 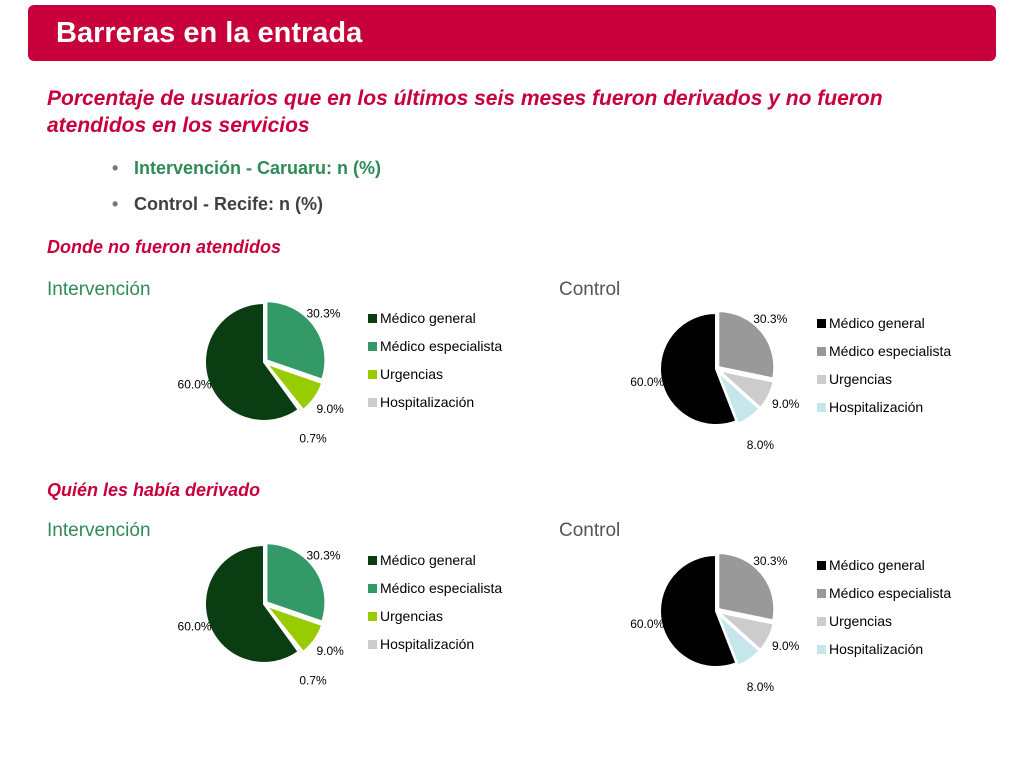 I want to click on bullet-item-intervencion: • Intervención - Caruaru: n (%), so click(x=246, y=168).